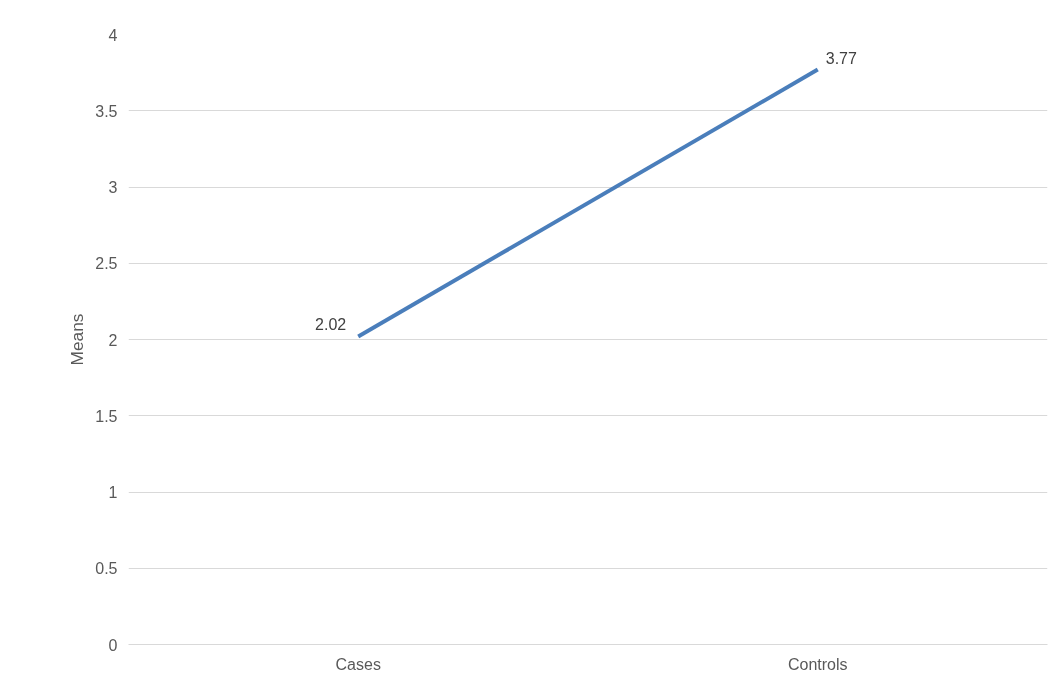  Describe the element at coordinates (77, 339) in the screenshot. I see `y-axis-title: Means` at that location.